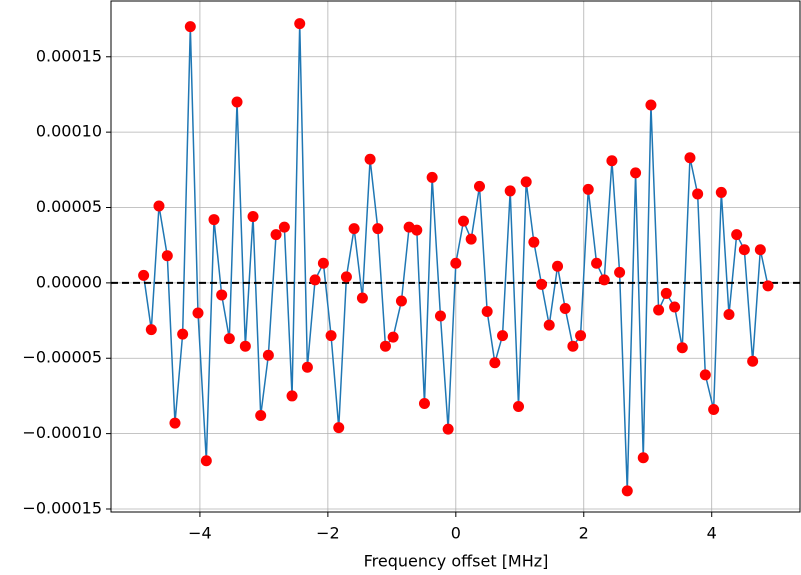  What do you see at coordinates (69, 55) in the screenshot?
I see `y-tick-label: 0.00015` at bounding box center [69, 55].